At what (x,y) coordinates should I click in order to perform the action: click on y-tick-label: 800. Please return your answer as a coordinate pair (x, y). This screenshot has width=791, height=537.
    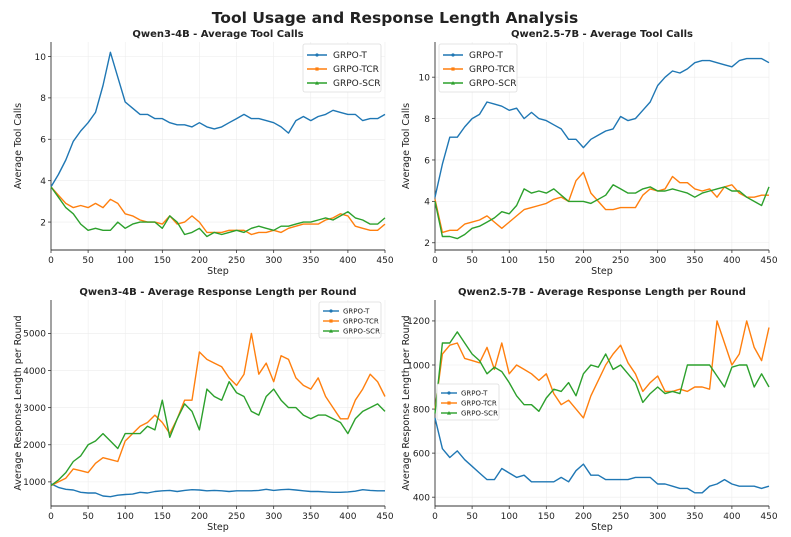
    Looking at the image, I should click on (421, 410).